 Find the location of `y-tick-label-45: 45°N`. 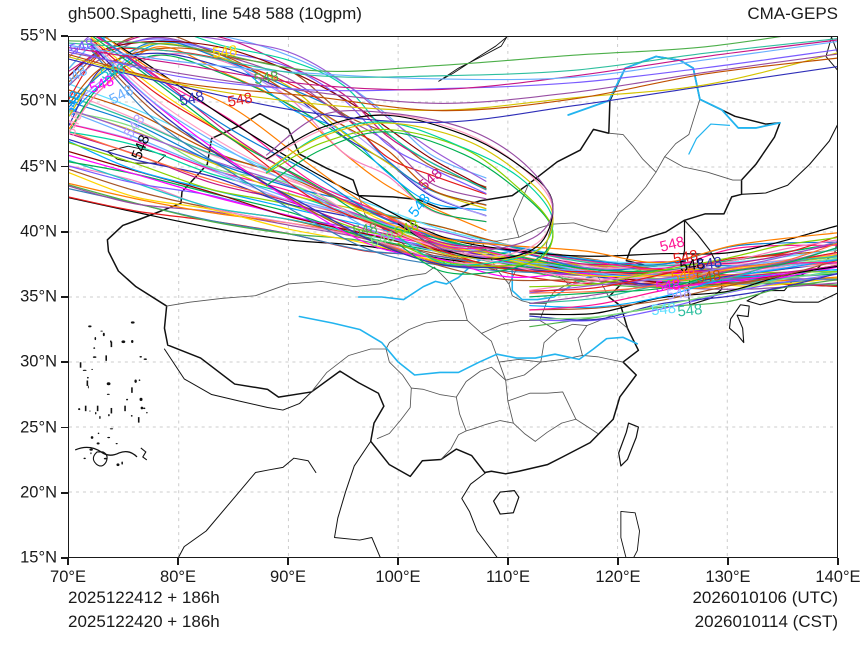

y-tick-label-45: 45°N is located at coordinates (38, 166).